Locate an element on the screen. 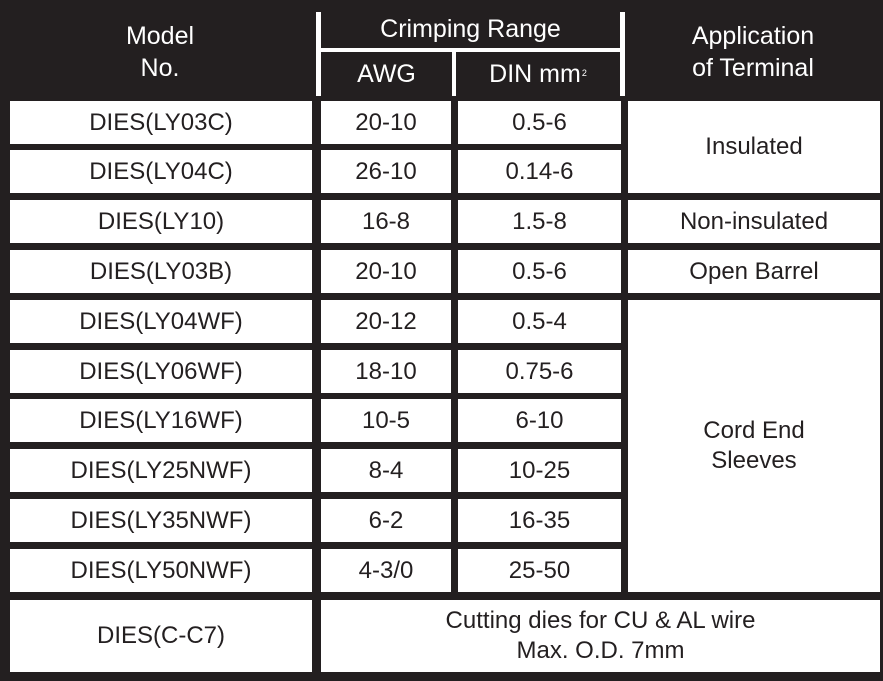 The image size is (883, 681). cell-model: DIES(LY04WF) is located at coordinates (161, 321).